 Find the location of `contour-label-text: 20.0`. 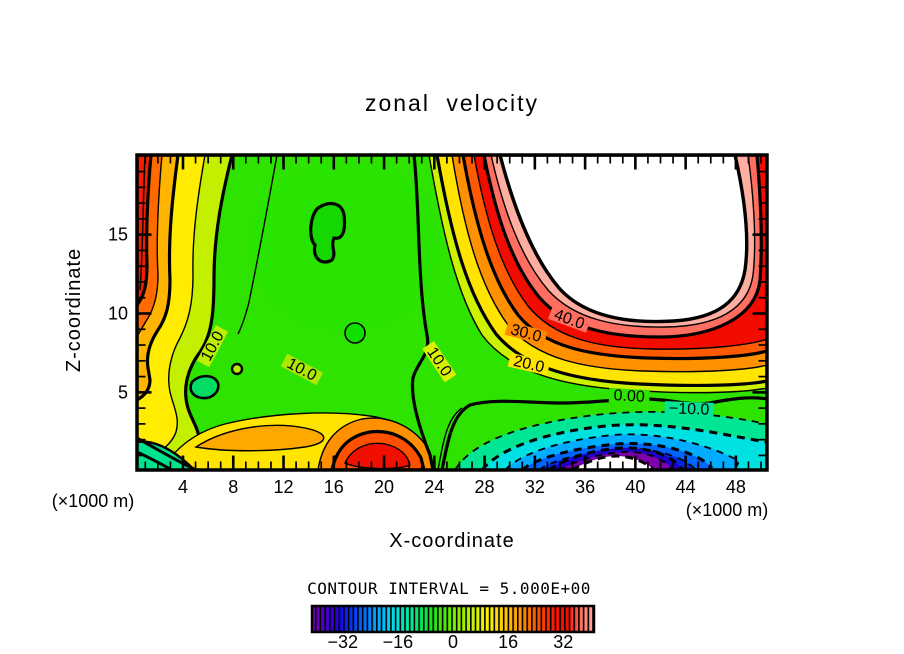

contour-label-text: 20.0 is located at coordinates (529, 365).